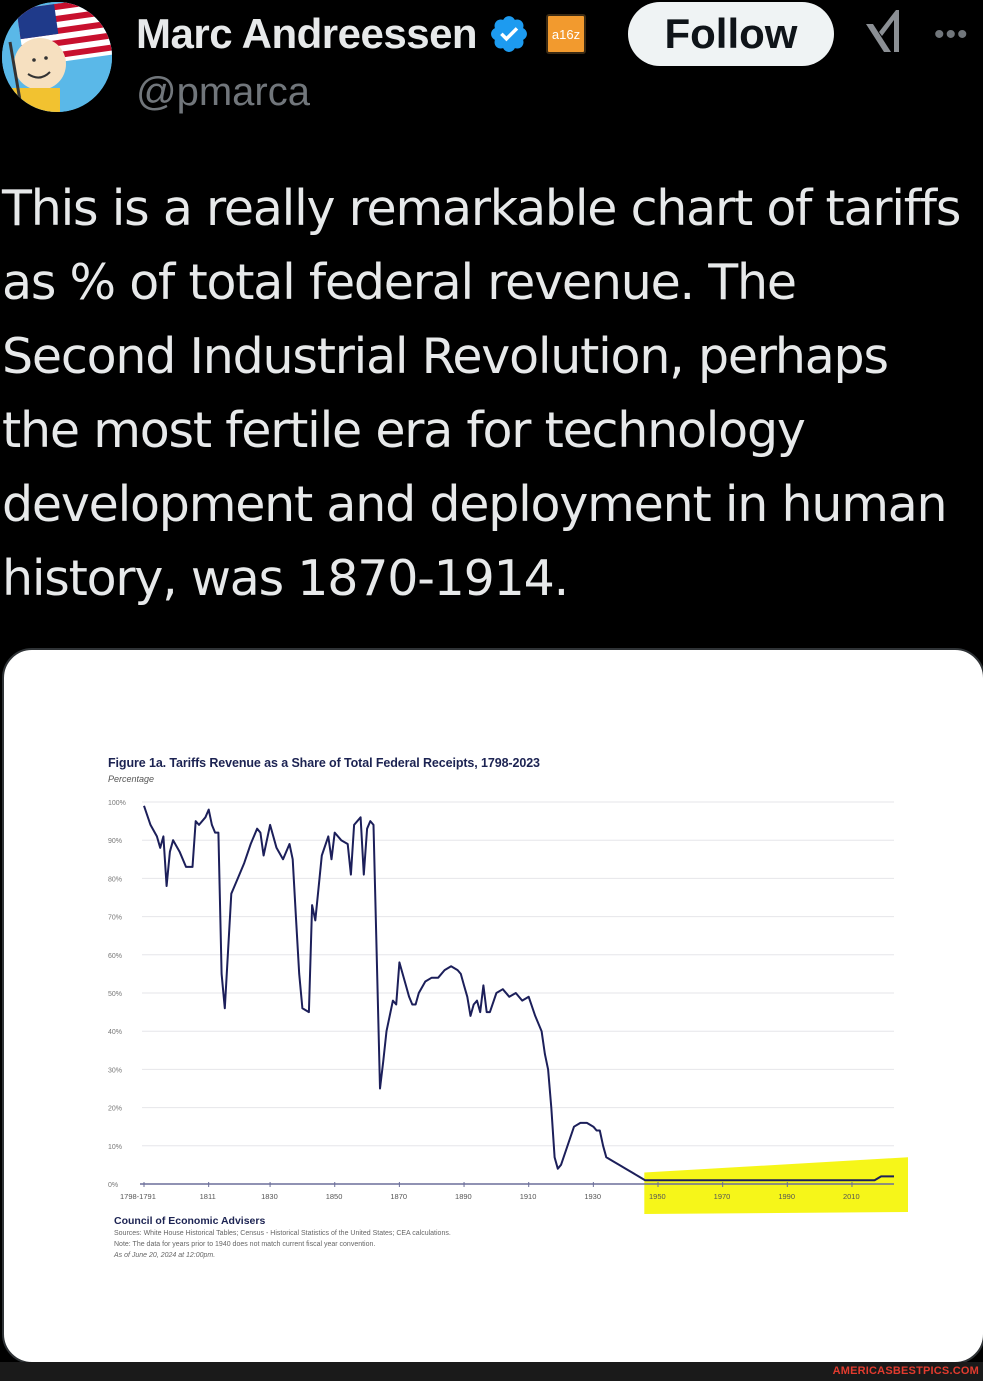 Image resolution: width=983 pixels, height=1381 pixels. Describe the element at coordinates (117, 803) in the screenshot. I see `y-tick-label: 100%` at that location.